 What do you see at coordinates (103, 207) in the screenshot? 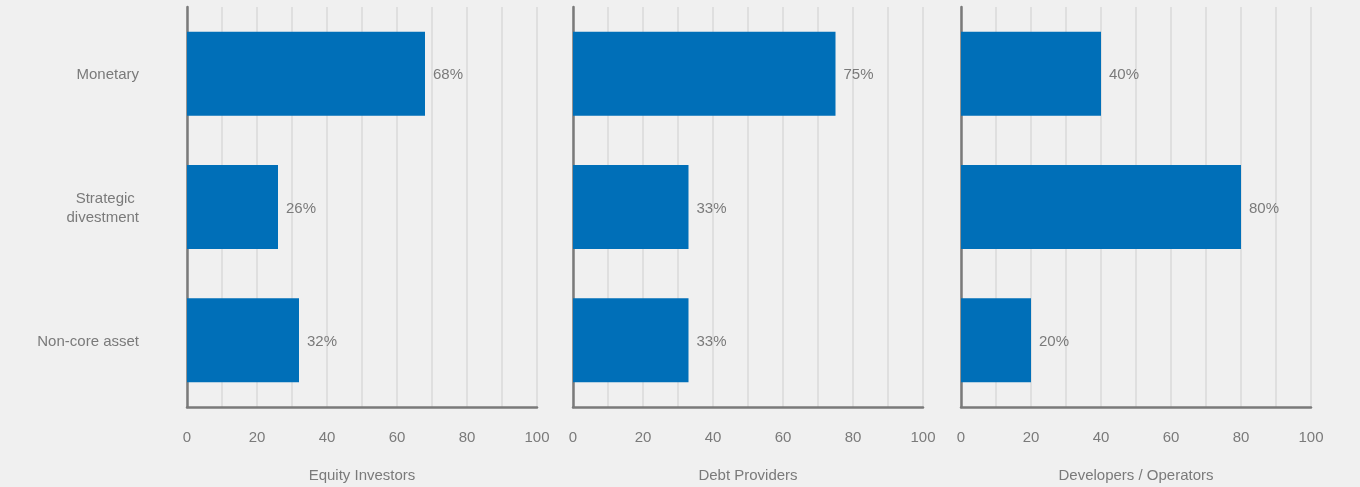
I see `y-tick-label: Strategic divestment` at bounding box center [103, 207].